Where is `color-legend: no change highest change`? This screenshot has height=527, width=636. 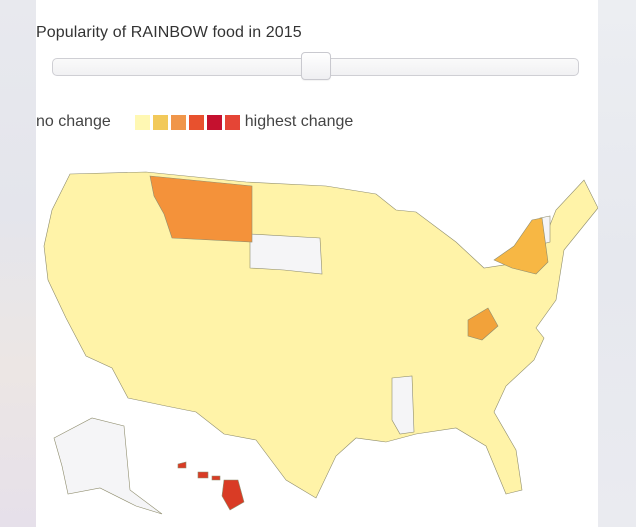 color-legend: no change highest change is located at coordinates (194, 122).